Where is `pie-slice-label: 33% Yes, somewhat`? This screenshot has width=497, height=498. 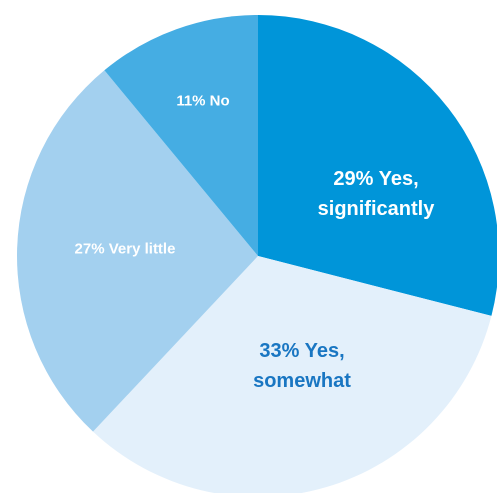 pie-slice-label: 33% Yes, somewhat is located at coordinates (302, 366).